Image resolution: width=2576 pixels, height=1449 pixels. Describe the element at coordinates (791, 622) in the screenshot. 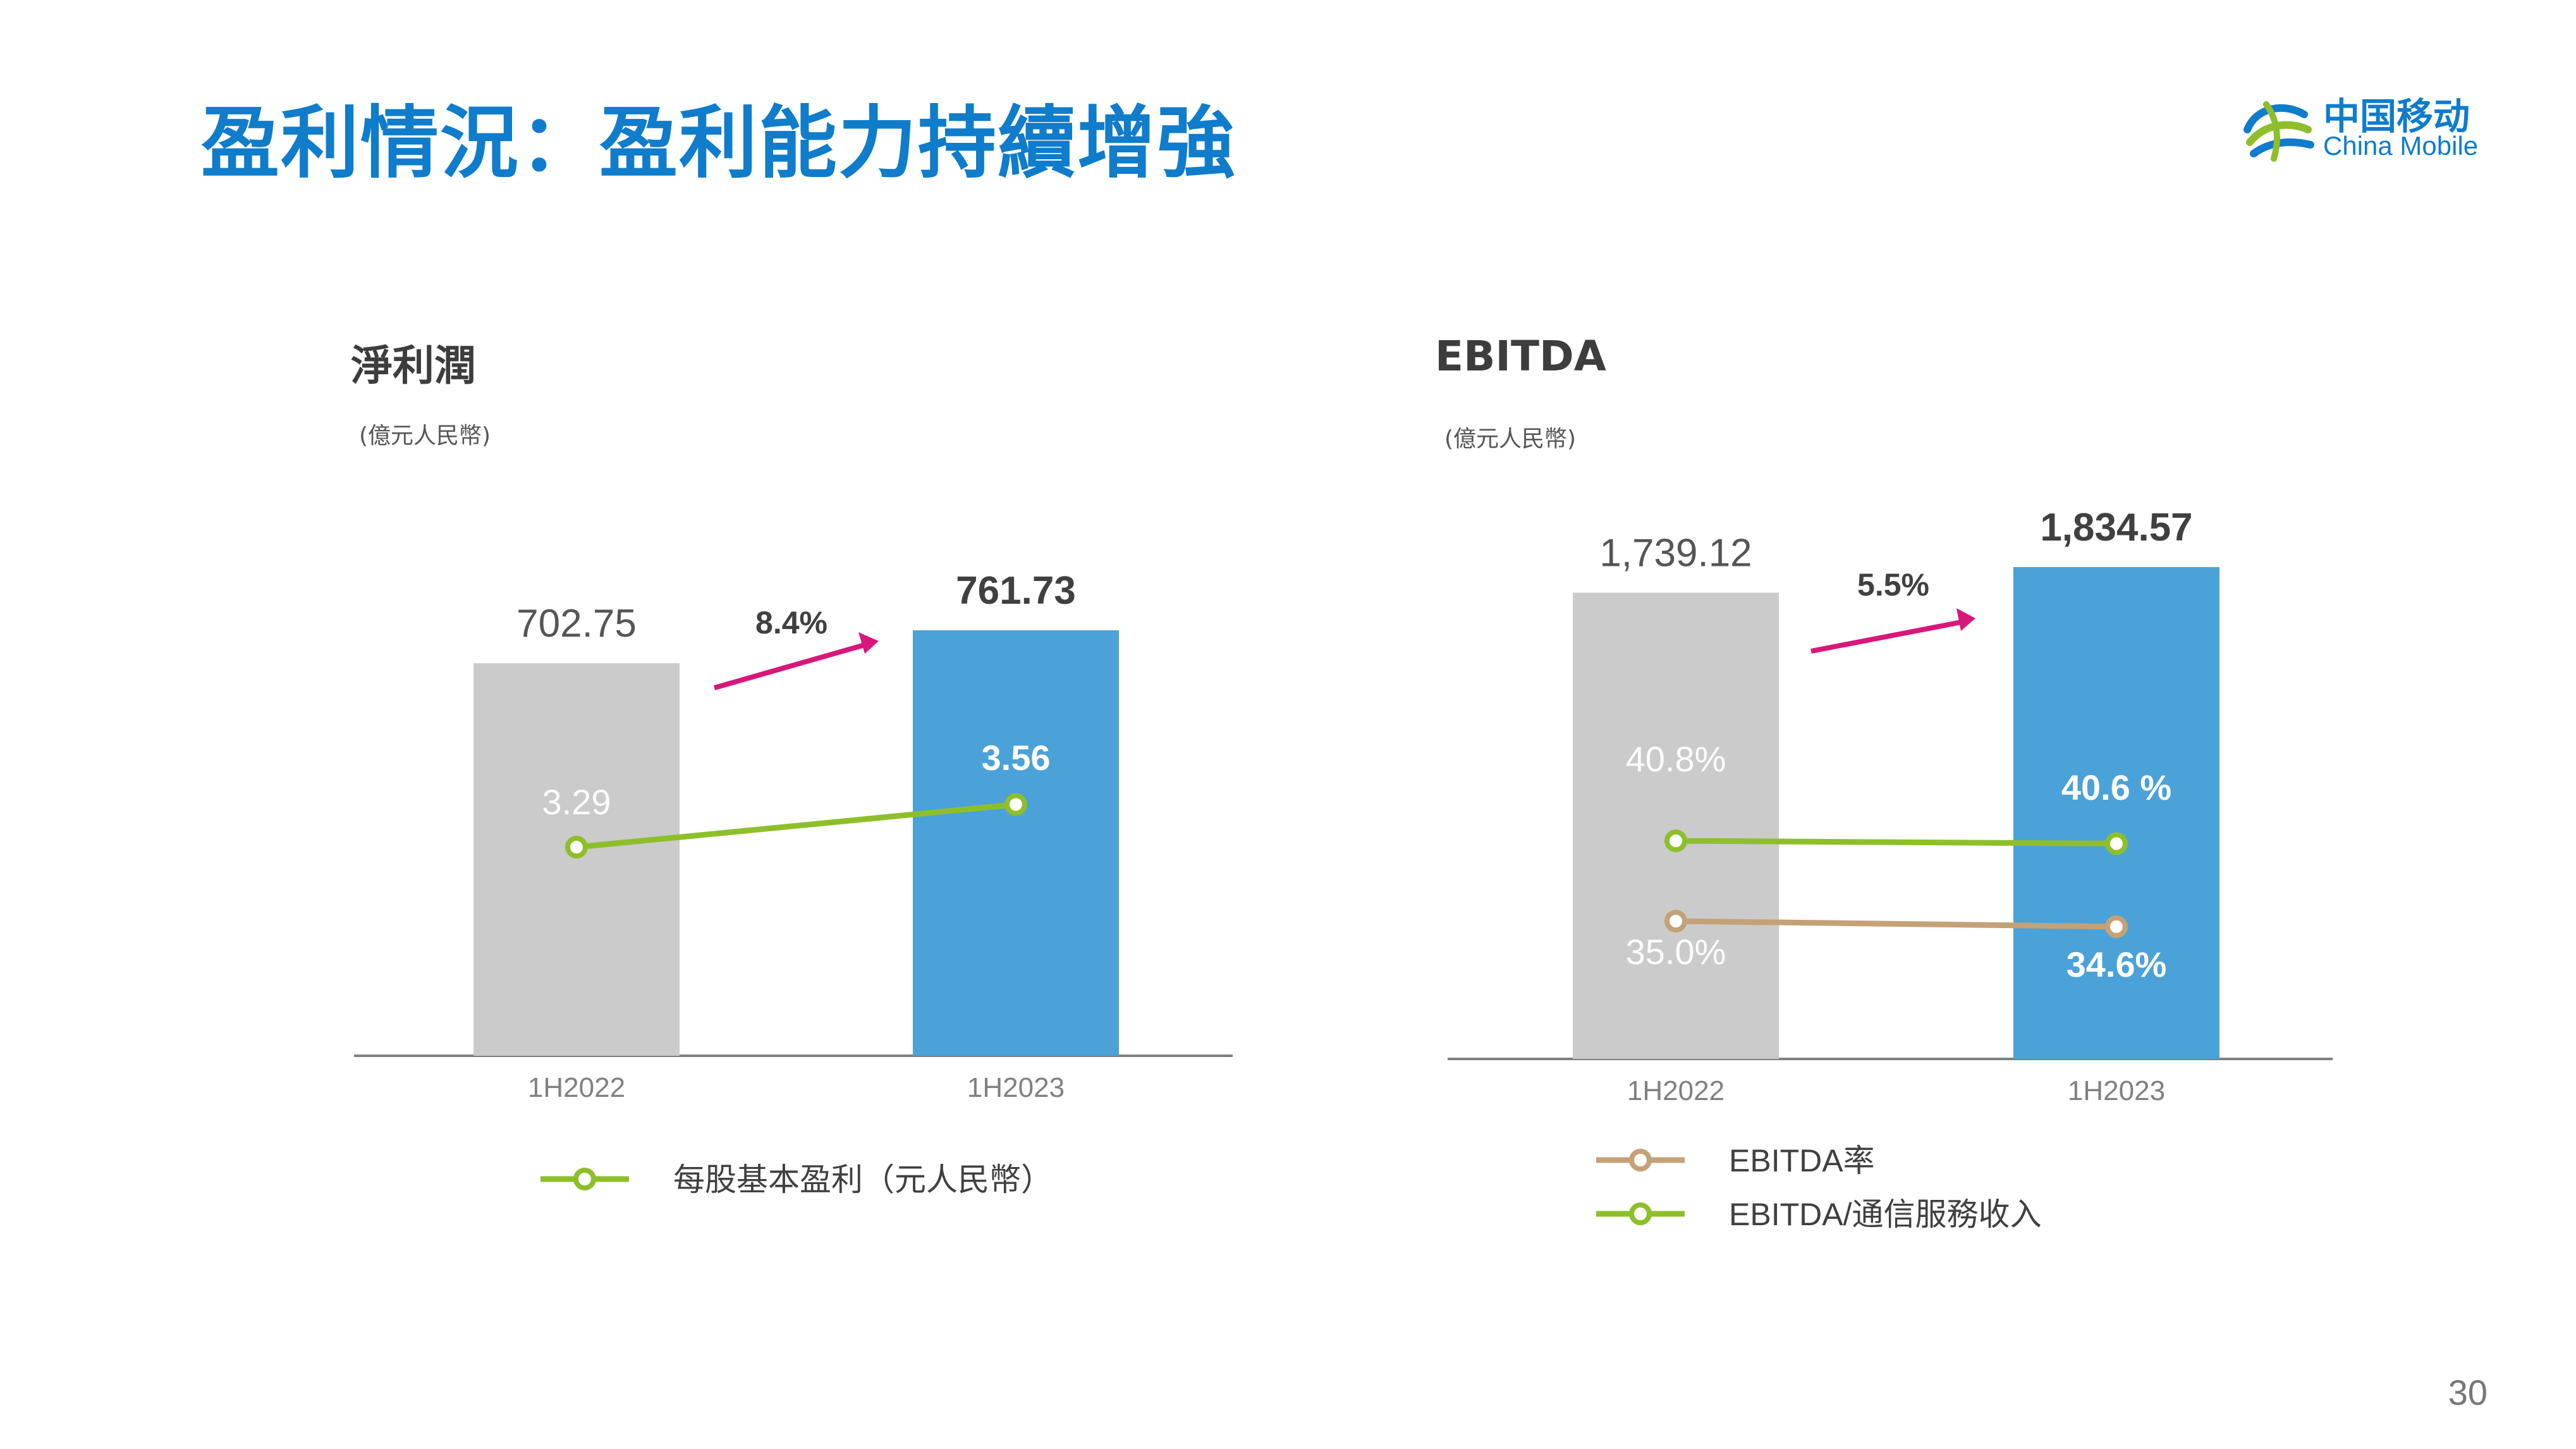

I see `growth-label: 8.4%` at that location.